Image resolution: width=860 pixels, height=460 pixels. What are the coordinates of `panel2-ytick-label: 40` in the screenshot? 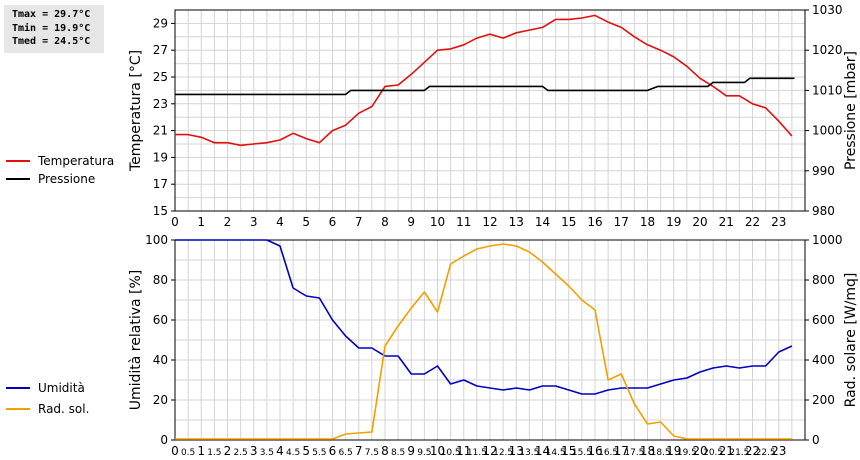 It's located at (160, 360).